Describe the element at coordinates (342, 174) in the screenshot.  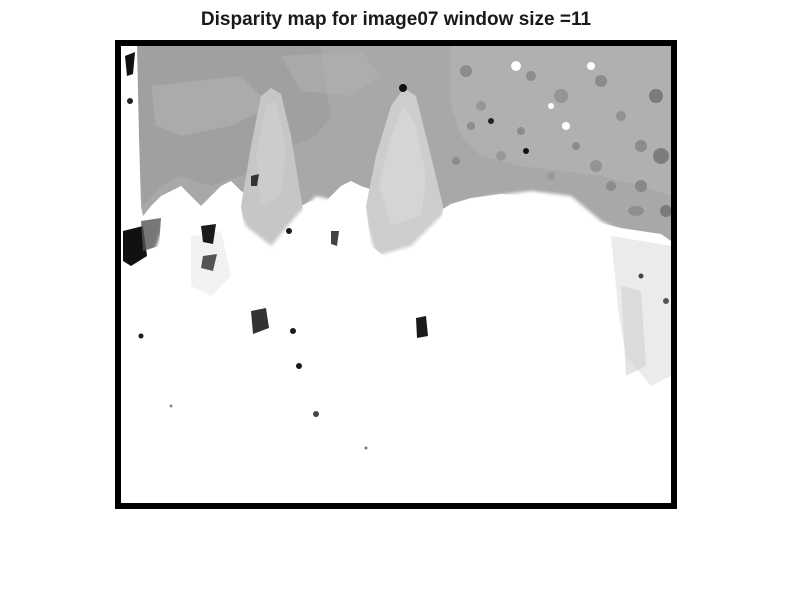
I see `middle-objects` at that location.